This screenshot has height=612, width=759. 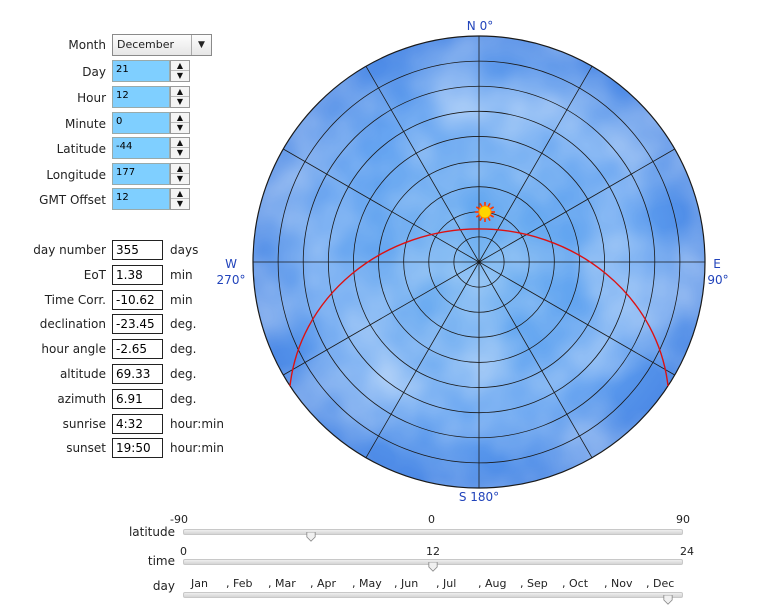 I want to click on latitude-min-tick: -90, so click(x=179, y=519).